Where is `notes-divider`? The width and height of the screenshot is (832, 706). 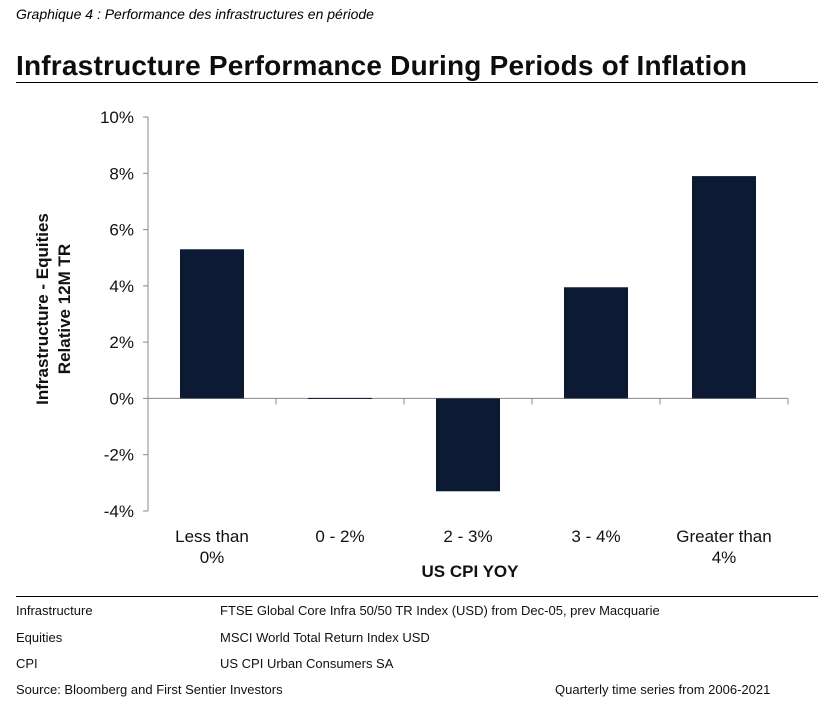
notes-divider is located at coordinates (417, 596).